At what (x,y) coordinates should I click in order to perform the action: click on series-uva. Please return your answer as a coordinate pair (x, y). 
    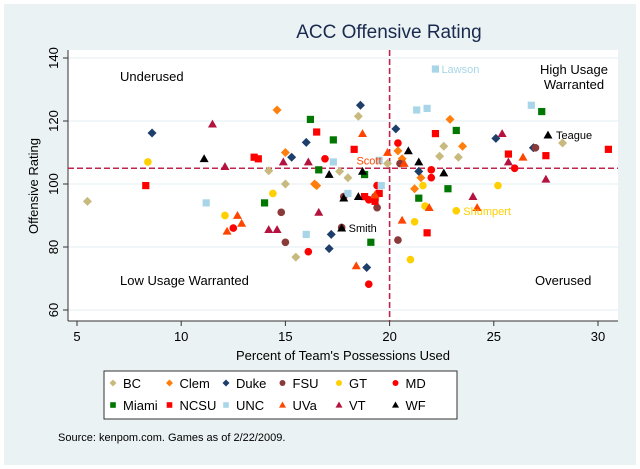
    Looking at the image, I should click on (375, 199).